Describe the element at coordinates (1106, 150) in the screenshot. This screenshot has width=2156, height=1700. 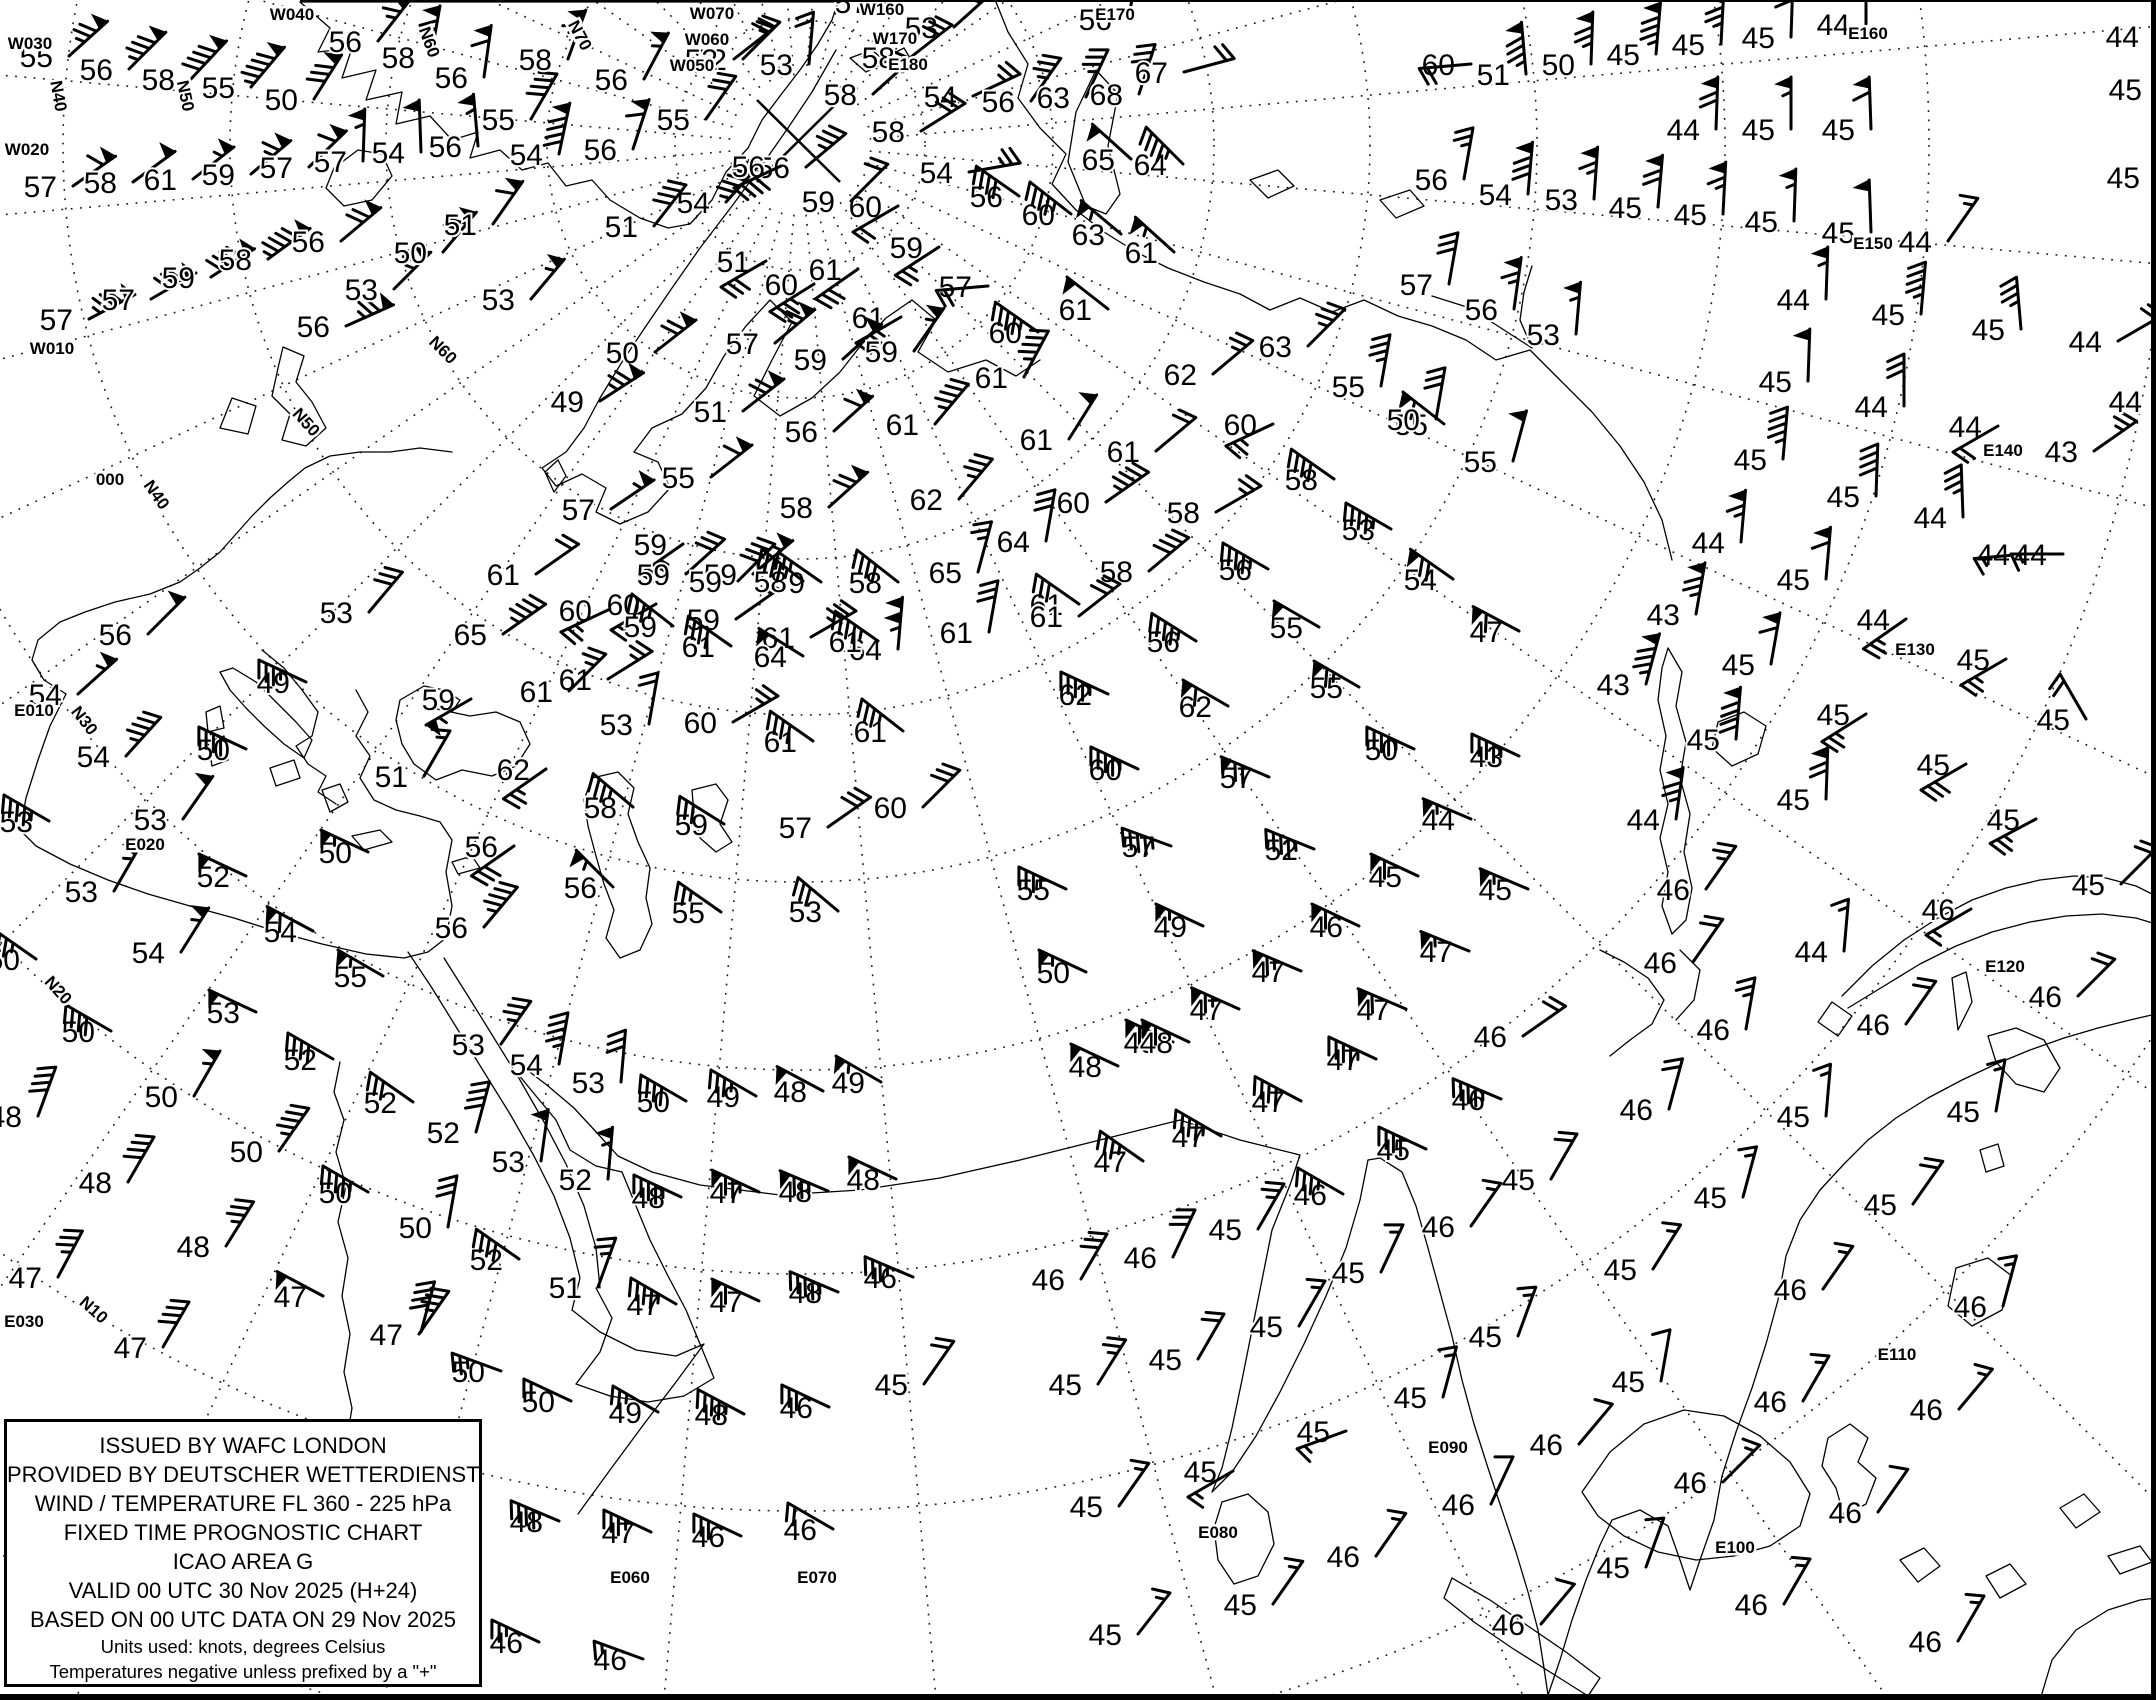
I see `wind-station: 65` at that location.